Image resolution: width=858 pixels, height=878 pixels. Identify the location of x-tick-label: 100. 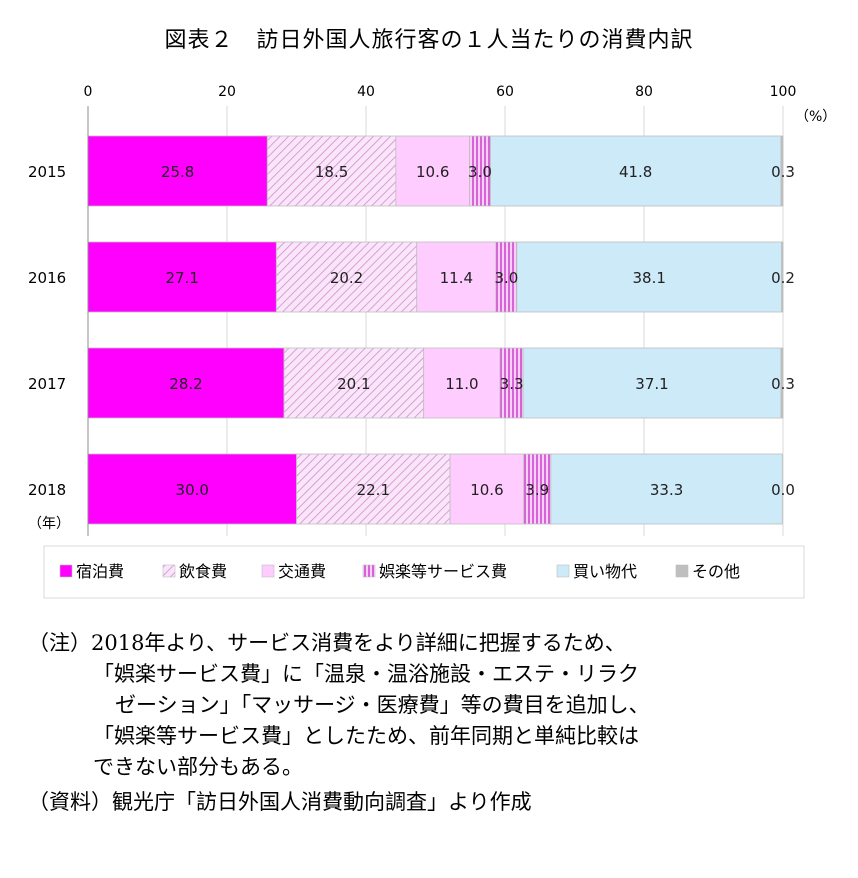
(783, 92).